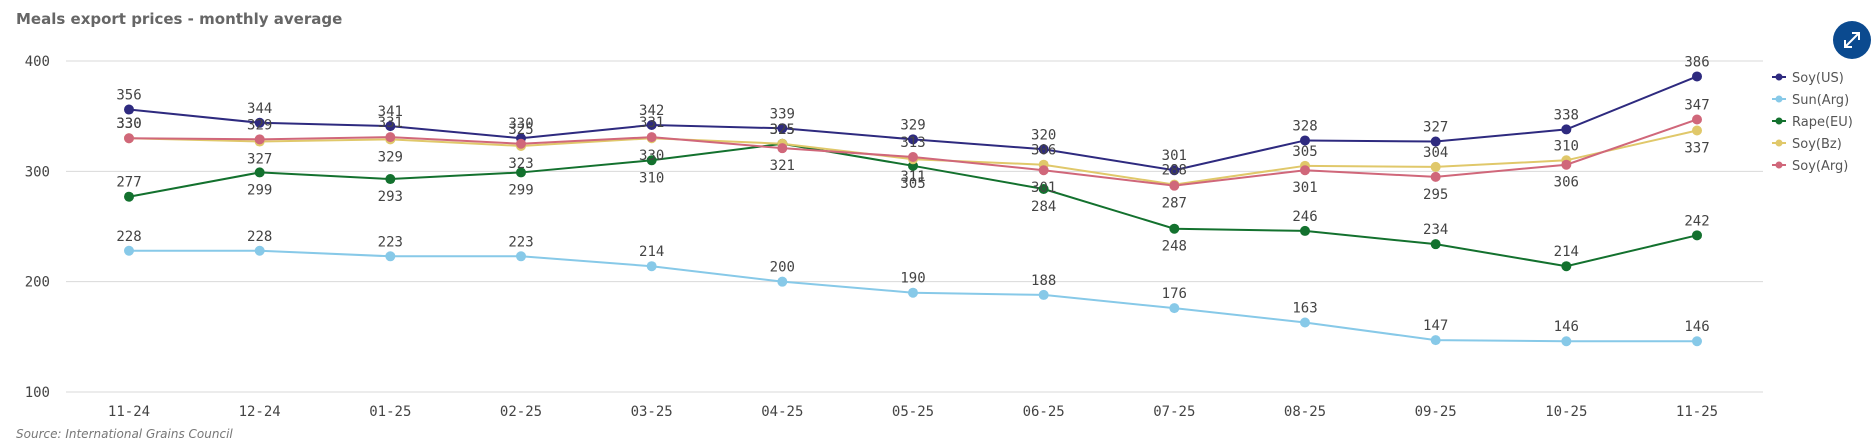  What do you see at coordinates (37, 283) in the screenshot?
I see `y-tick-label: 200` at bounding box center [37, 283].